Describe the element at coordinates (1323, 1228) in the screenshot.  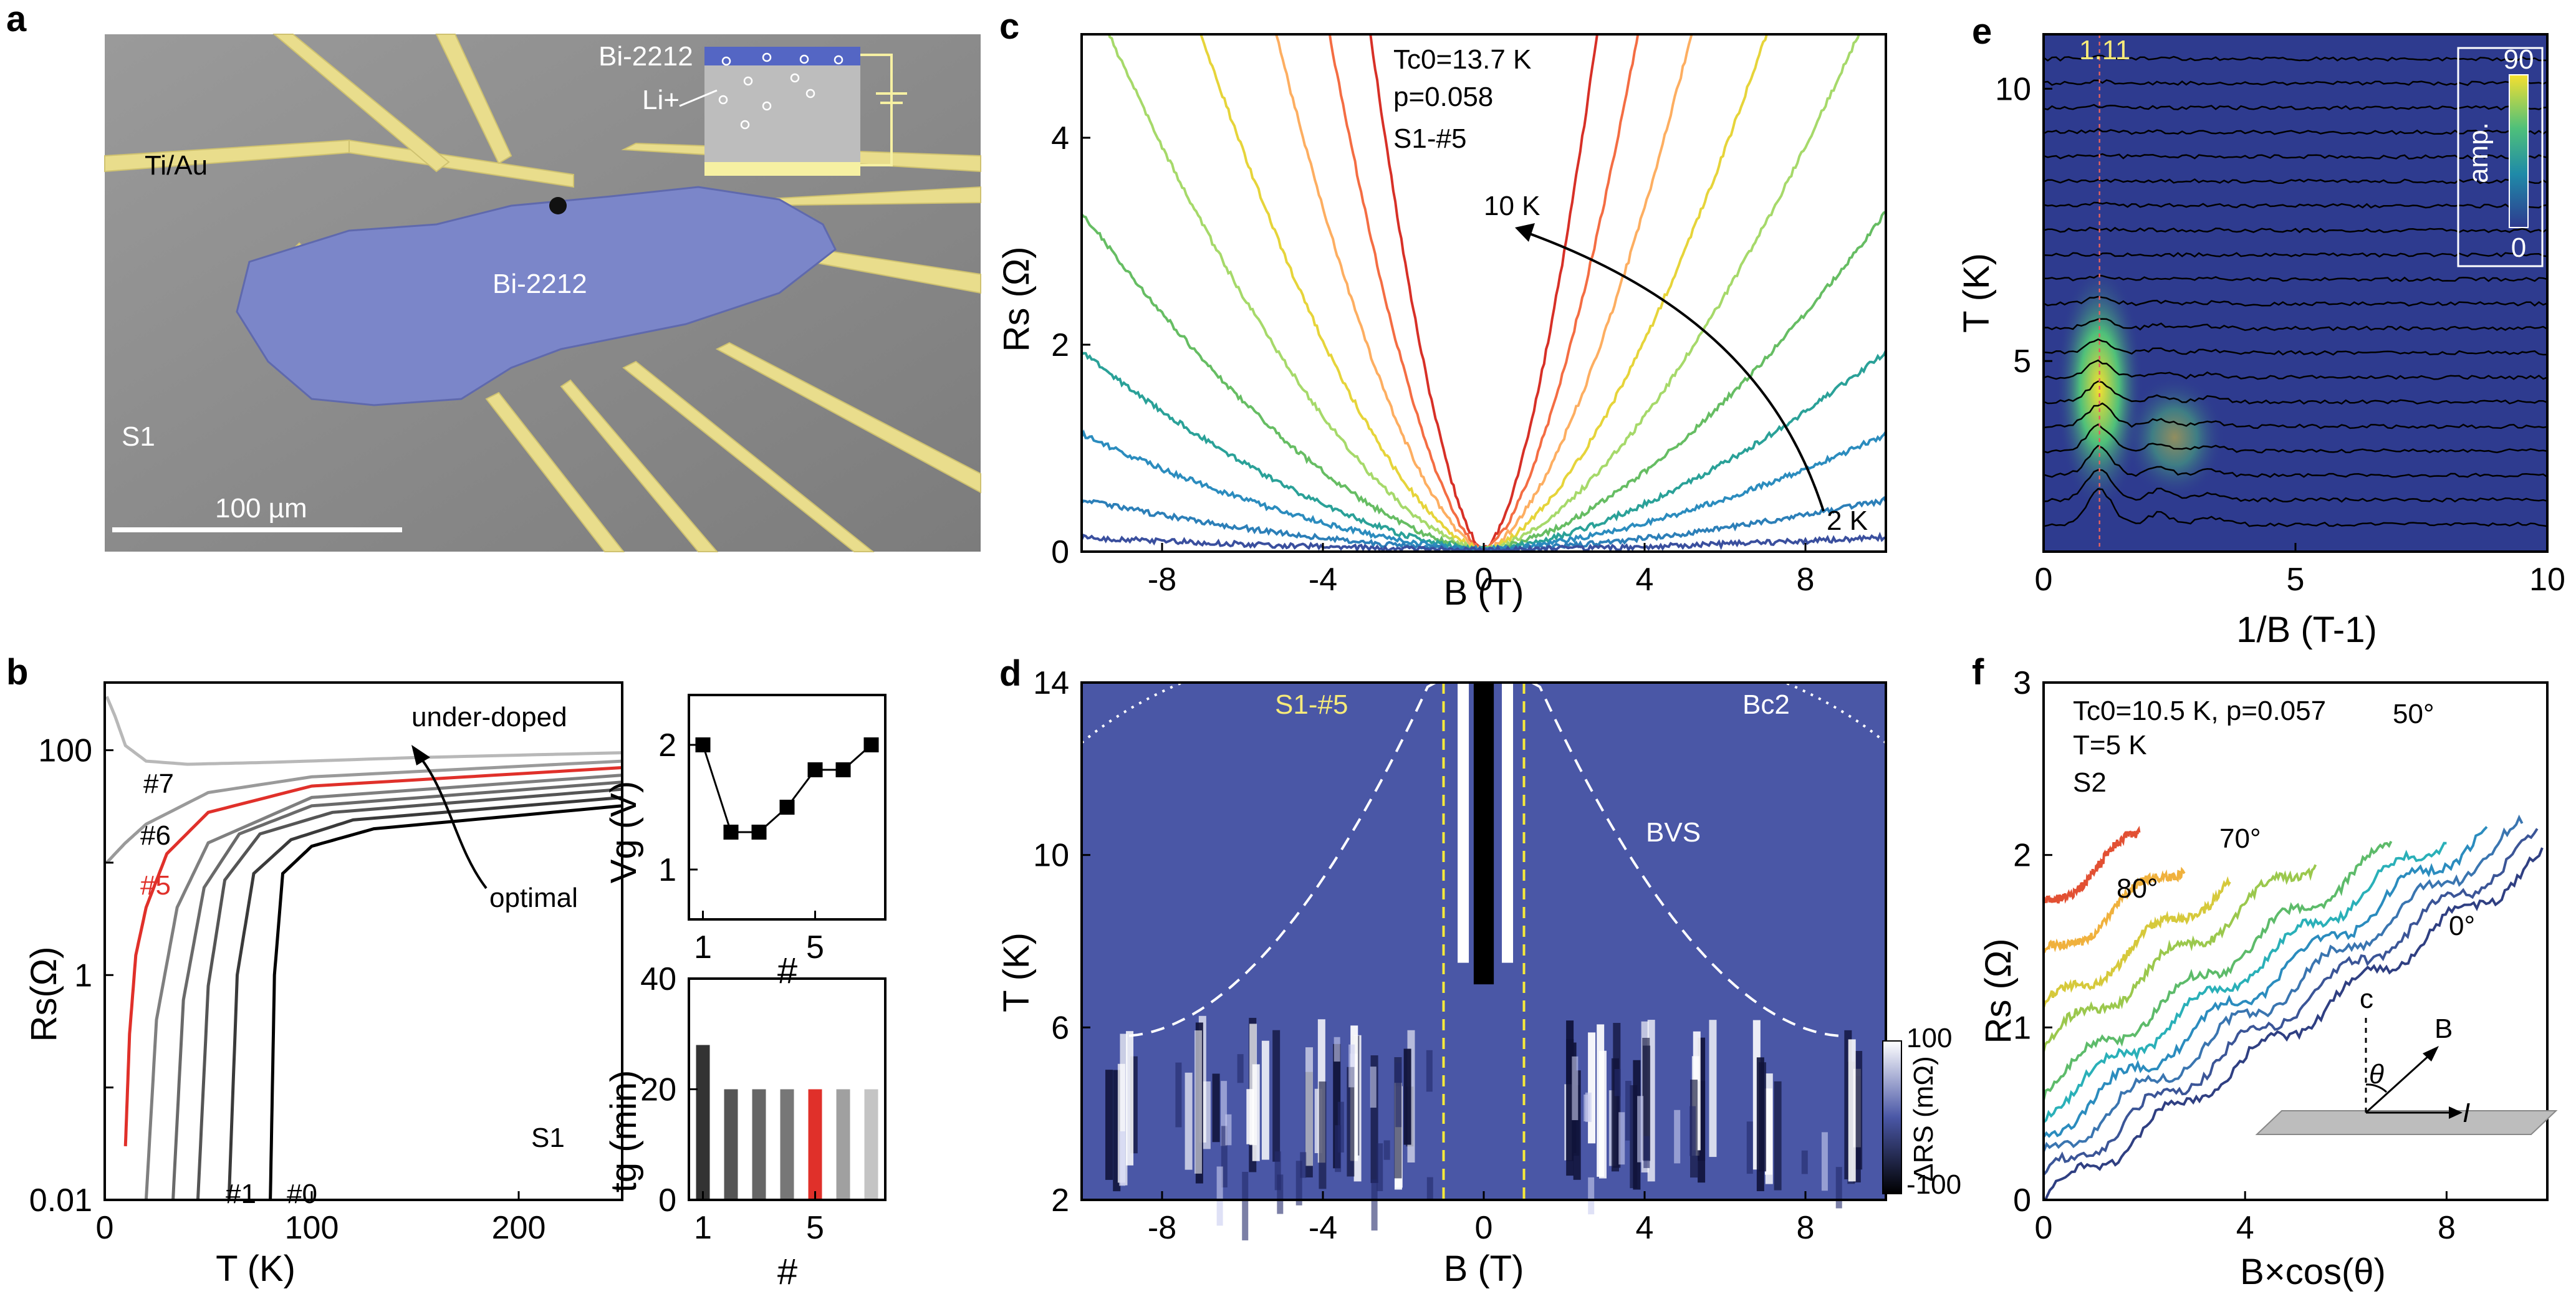
I see `d-xtick-label: -4` at that location.